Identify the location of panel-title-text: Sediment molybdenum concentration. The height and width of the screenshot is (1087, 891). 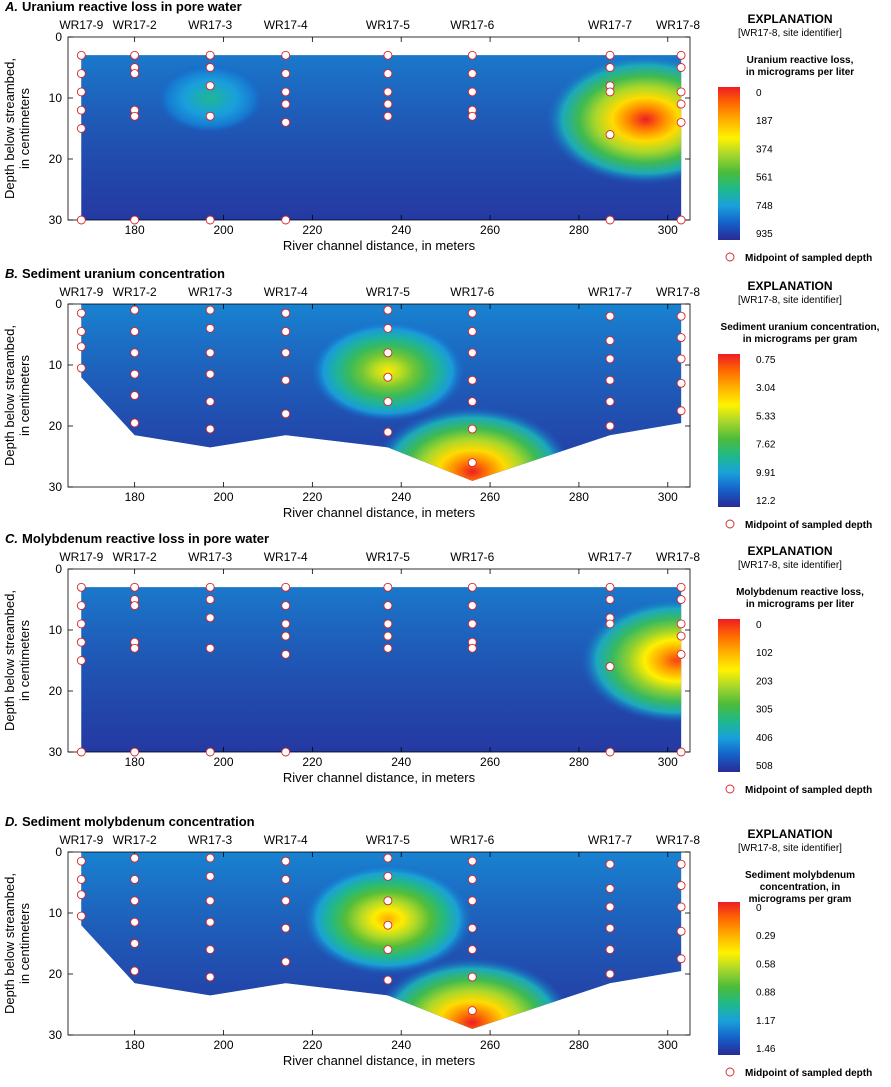
(138, 821).